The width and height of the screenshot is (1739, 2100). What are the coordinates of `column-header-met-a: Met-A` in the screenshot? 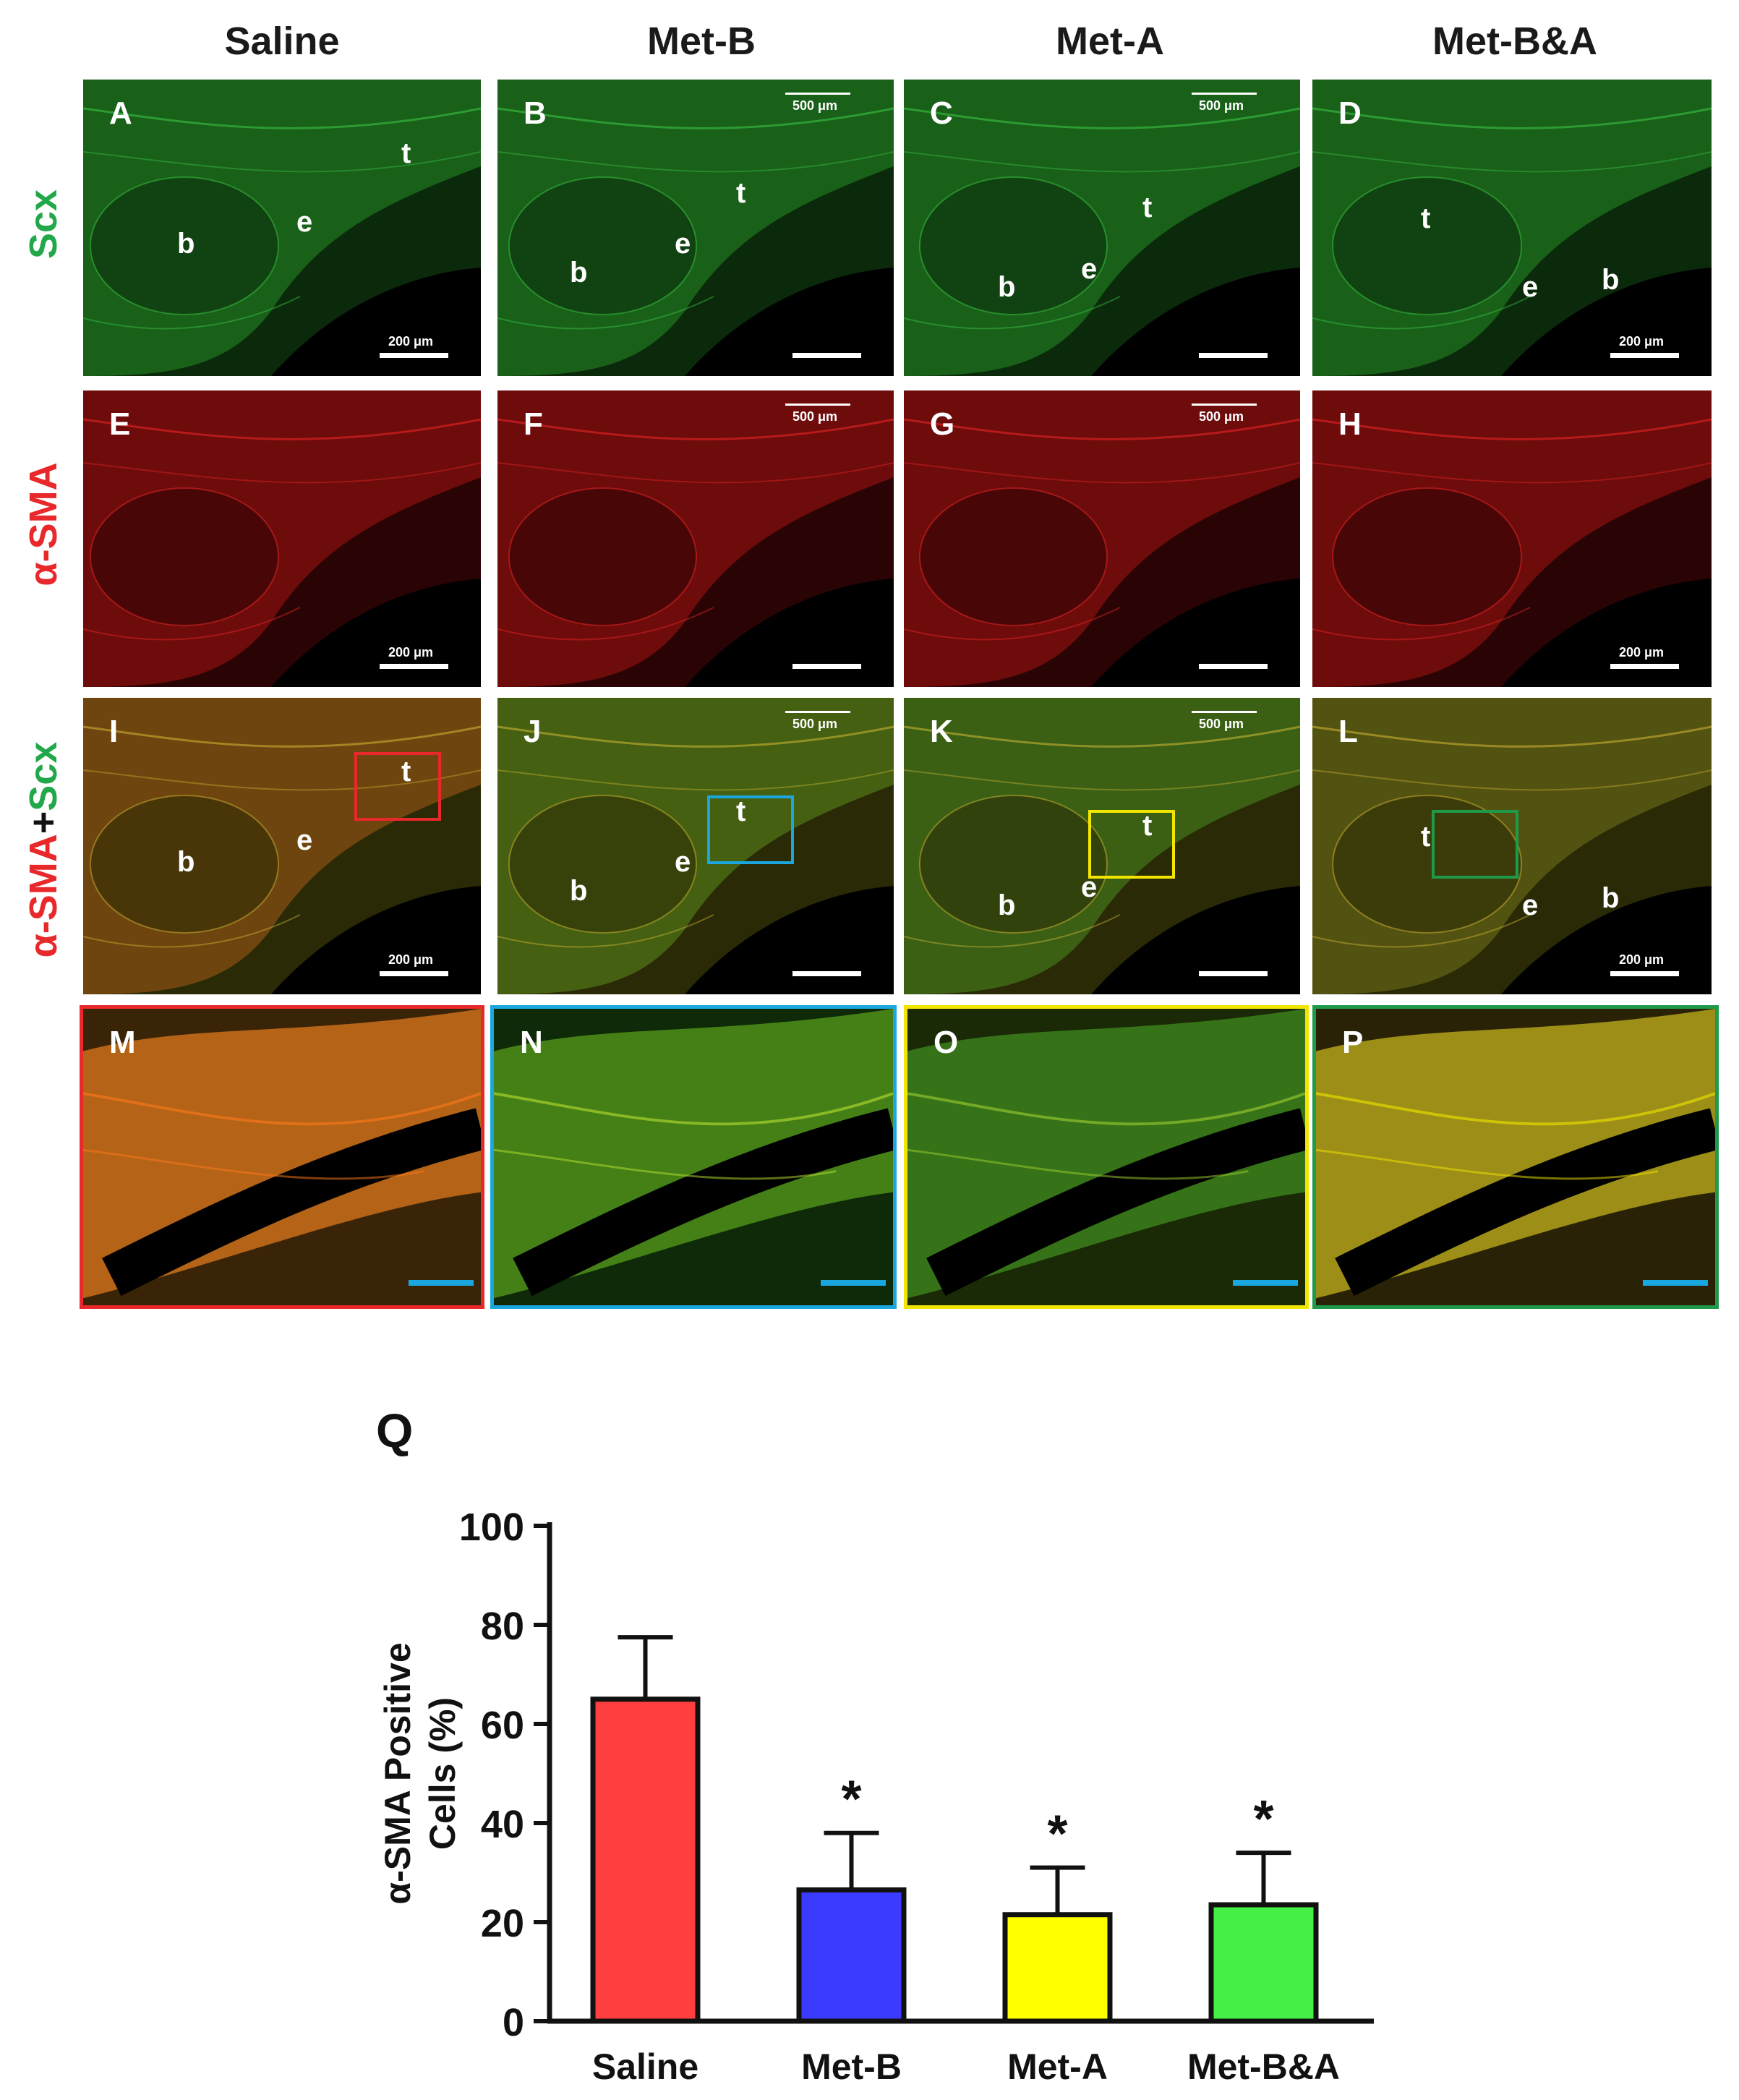 It's located at (1110, 41).